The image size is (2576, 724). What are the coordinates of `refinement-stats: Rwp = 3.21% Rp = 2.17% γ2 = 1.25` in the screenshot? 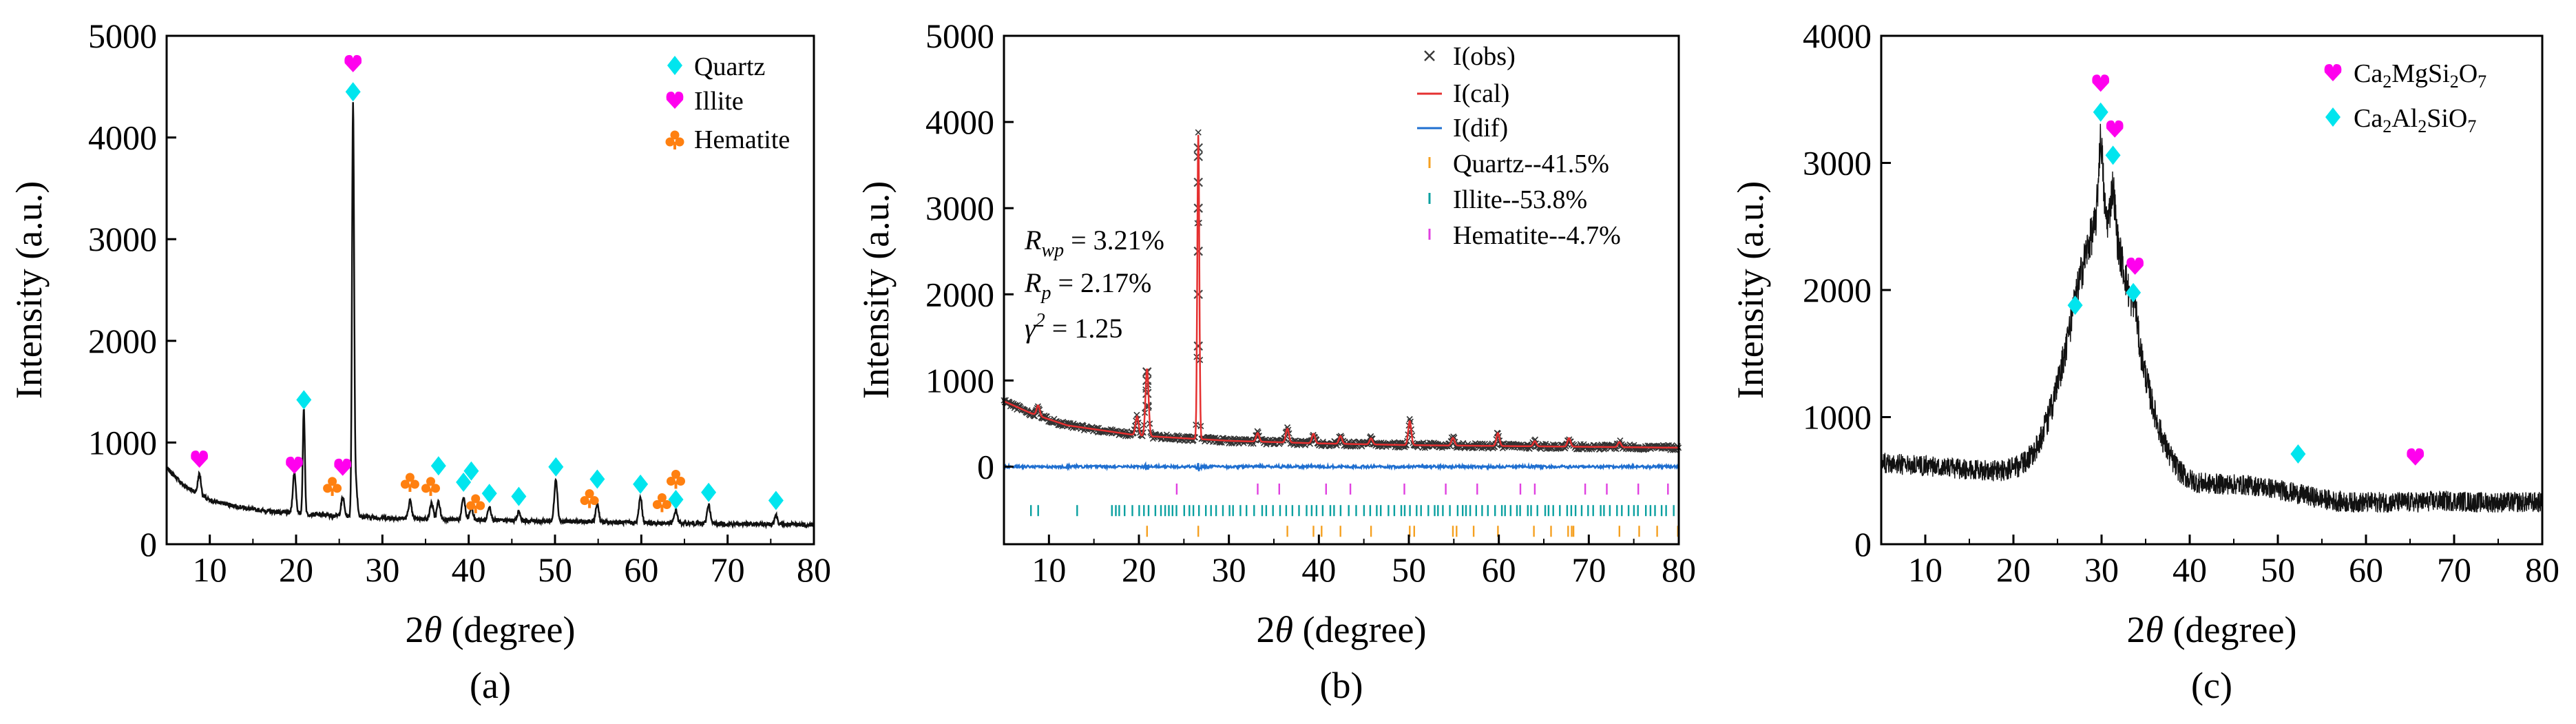 It's located at (1094, 284).